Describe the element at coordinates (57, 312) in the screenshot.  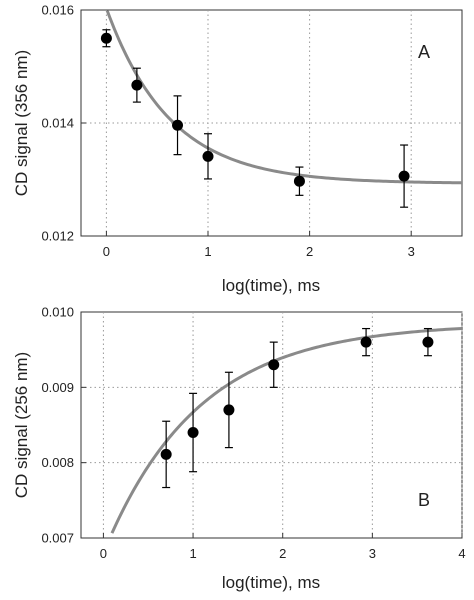
I see `panel-b-y-tick-label: 0.010` at that location.